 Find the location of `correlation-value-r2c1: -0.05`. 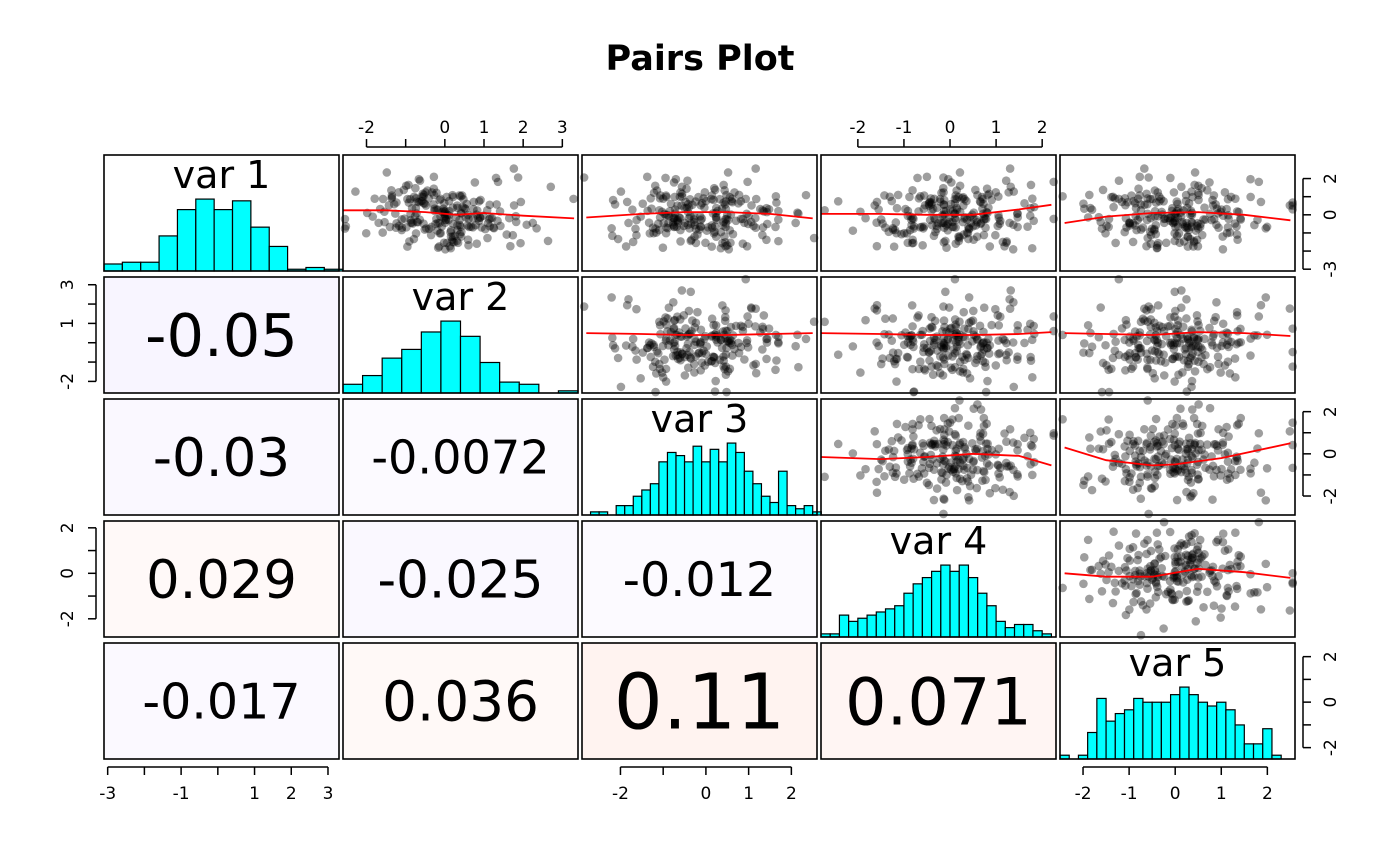

correlation-value-r2c1: -0.05 is located at coordinates (221, 335).